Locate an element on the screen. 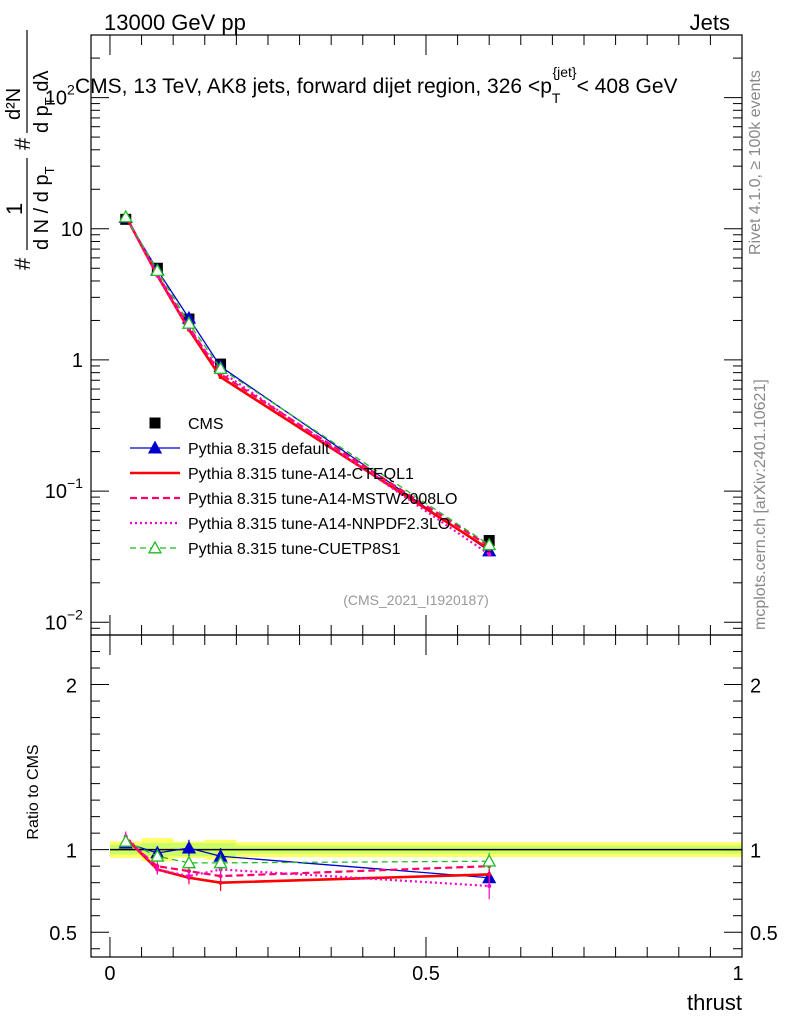  analysis-watermark: (CMS_2021_I1920187) is located at coordinates (416, 600).